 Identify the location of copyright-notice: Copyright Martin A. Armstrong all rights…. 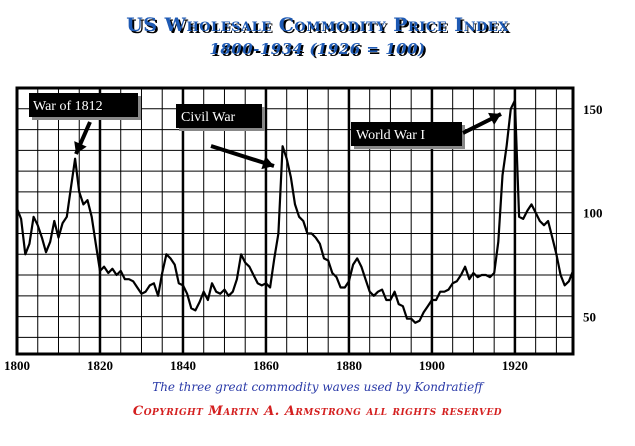
(317, 411).